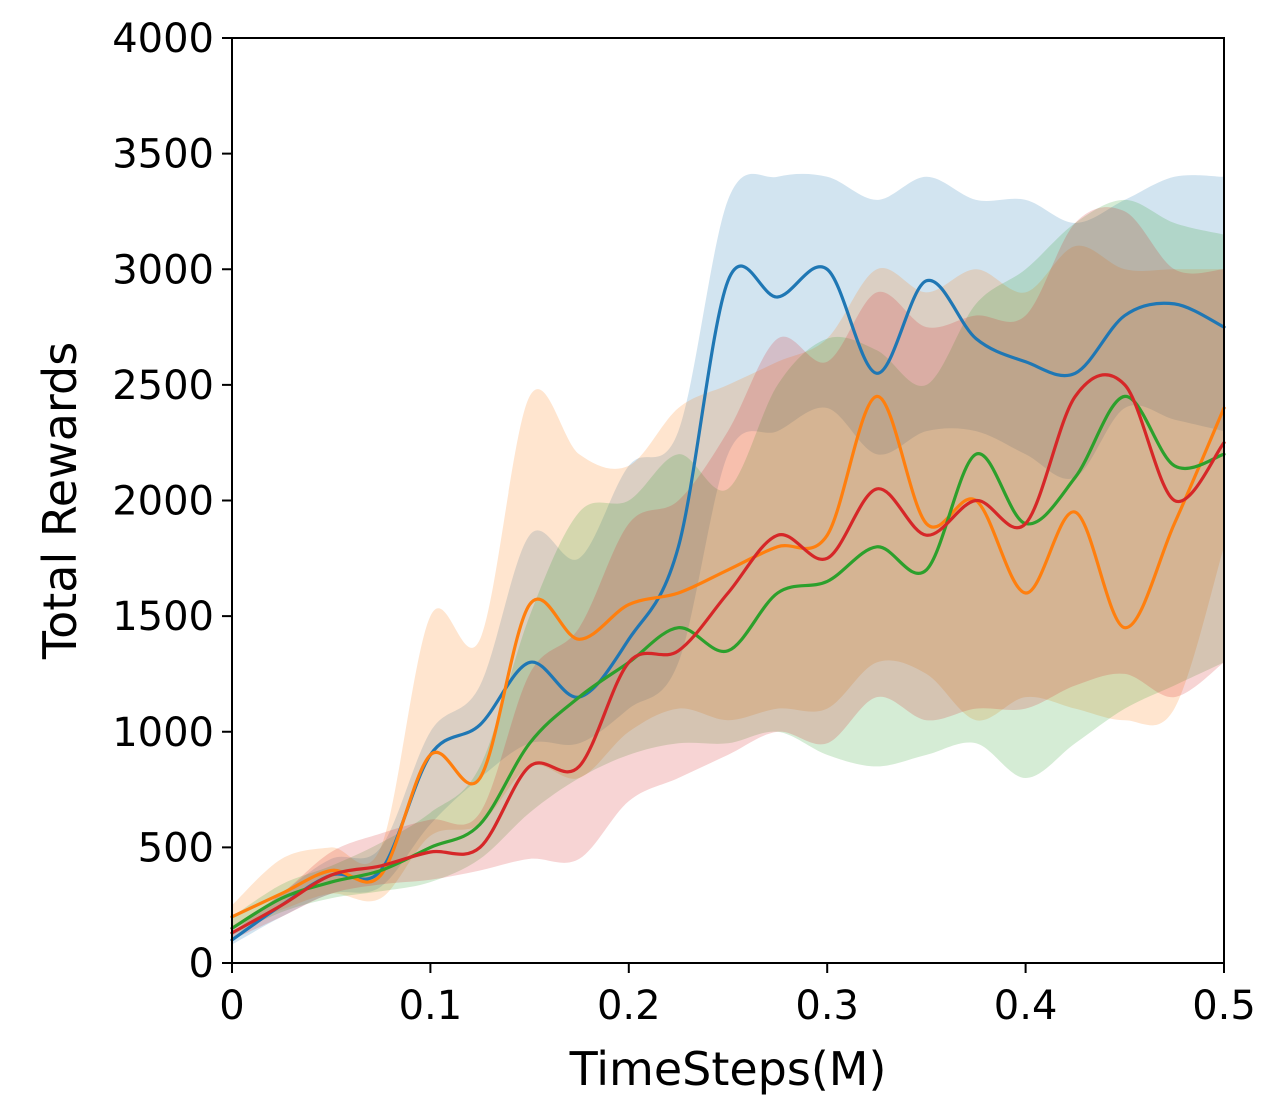  What do you see at coordinates (827, 1006) in the screenshot?
I see `x-tick-label: 0.3` at bounding box center [827, 1006].